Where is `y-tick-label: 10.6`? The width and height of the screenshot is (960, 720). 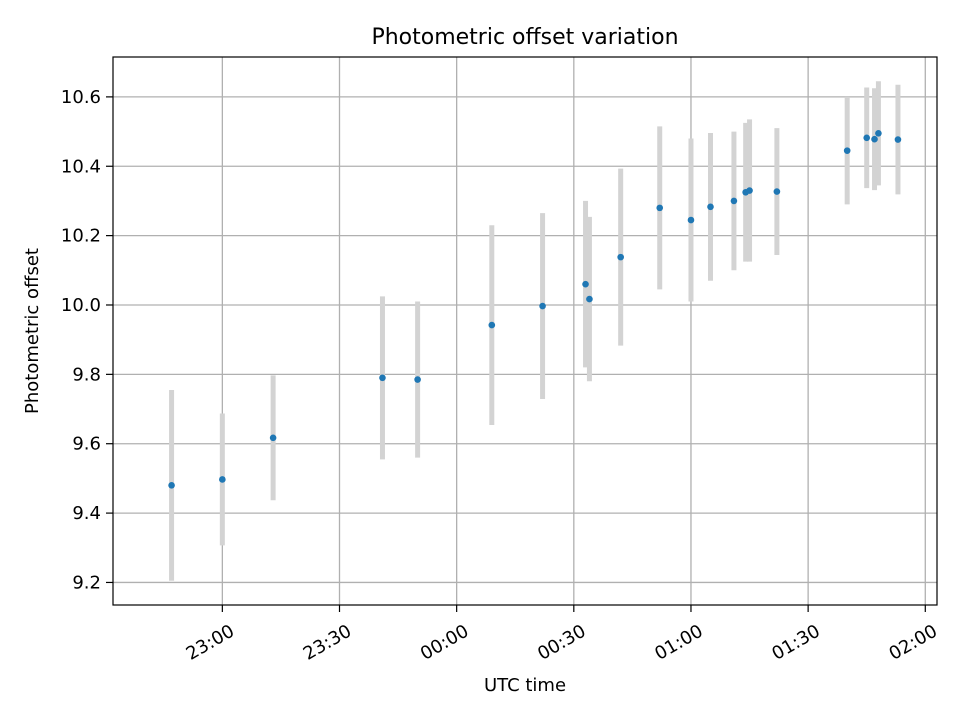 y-tick-label: 10.6 is located at coordinates (81, 97).